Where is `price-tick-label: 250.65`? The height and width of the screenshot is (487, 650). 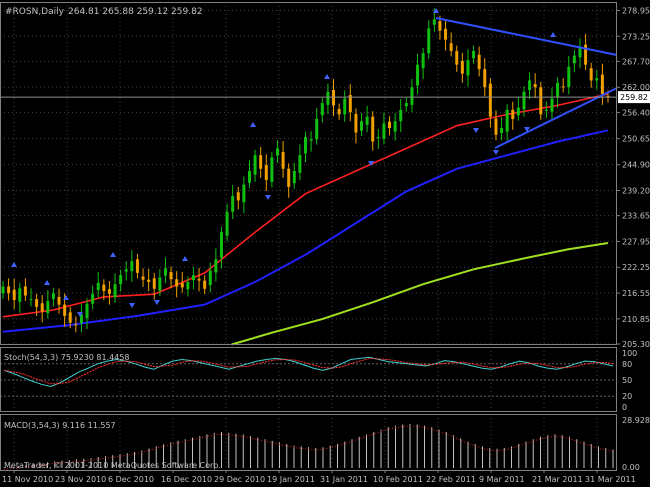
price-tick-label: 250.65 is located at coordinates (636, 139).